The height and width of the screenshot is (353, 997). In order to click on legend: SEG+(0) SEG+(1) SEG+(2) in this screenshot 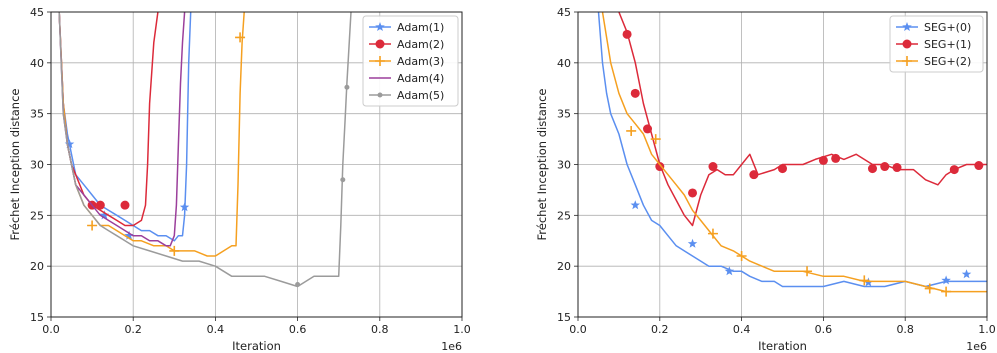, I will do `click(936, 44)`.